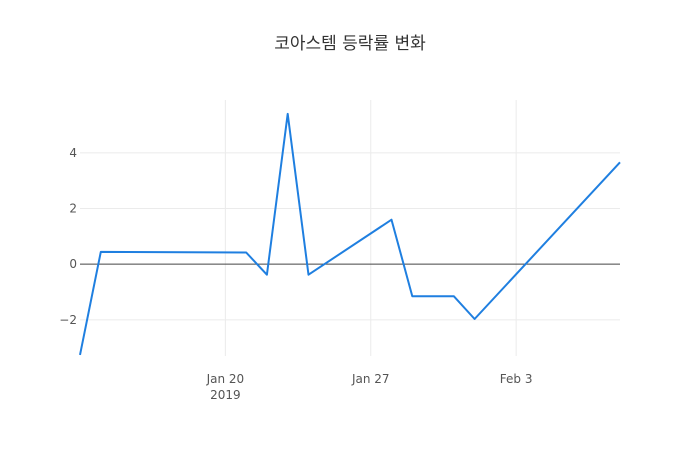  I want to click on chart-title: 코아스템 등락률 변화, so click(350, 44).